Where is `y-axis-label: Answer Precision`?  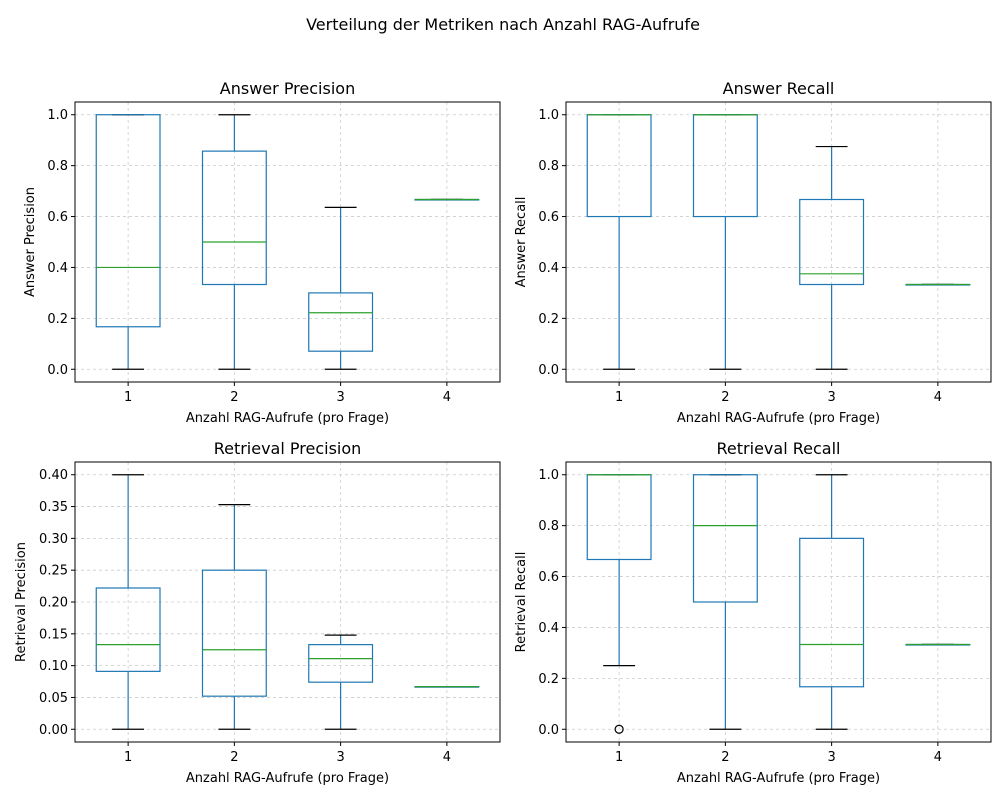 y-axis-label: Answer Precision is located at coordinates (30, 242).